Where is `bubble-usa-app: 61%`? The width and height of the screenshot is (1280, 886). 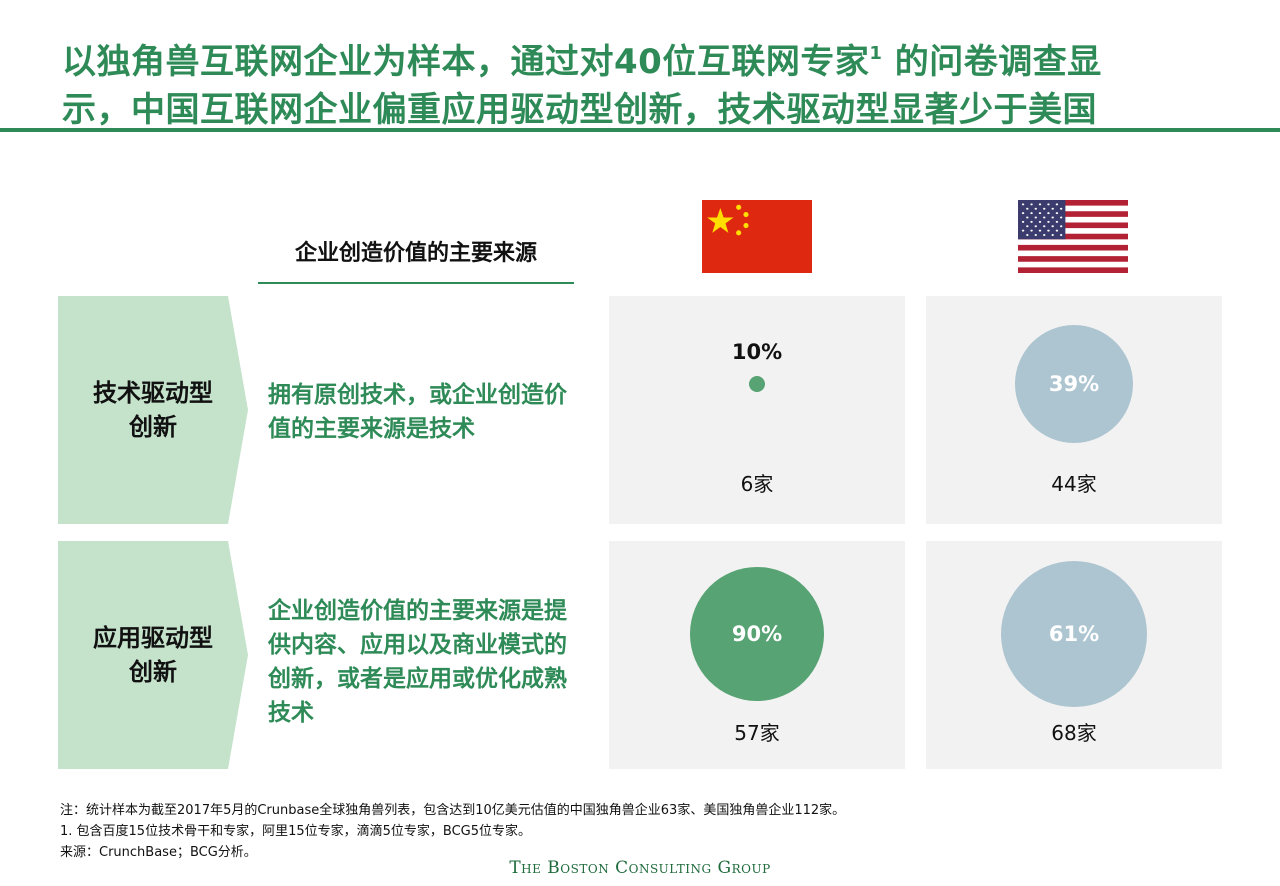
bubble-usa-app: 61% is located at coordinates (1074, 634).